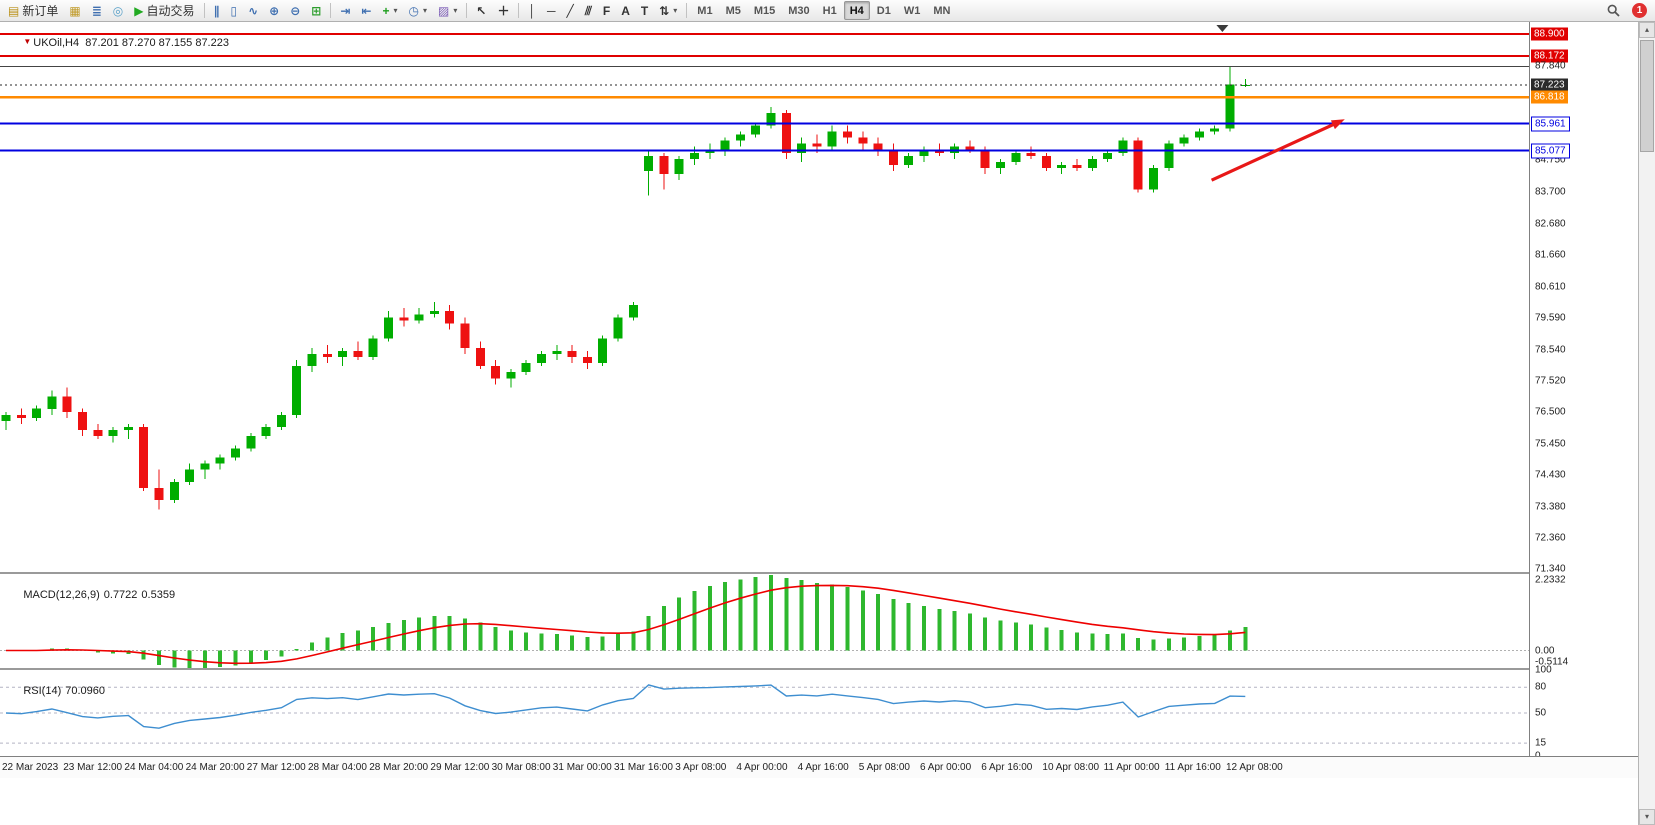 Image resolution: width=1655 pixels, height=825 pixels. I want to click on rsi-label: RSI(14) 70.0960, so click(57, 691).